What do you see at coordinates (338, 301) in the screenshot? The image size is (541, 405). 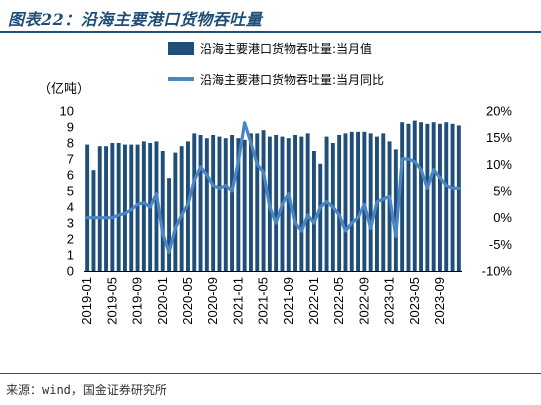 I see `x-tick-label: 2022-05` at bounding box center [338, 301].